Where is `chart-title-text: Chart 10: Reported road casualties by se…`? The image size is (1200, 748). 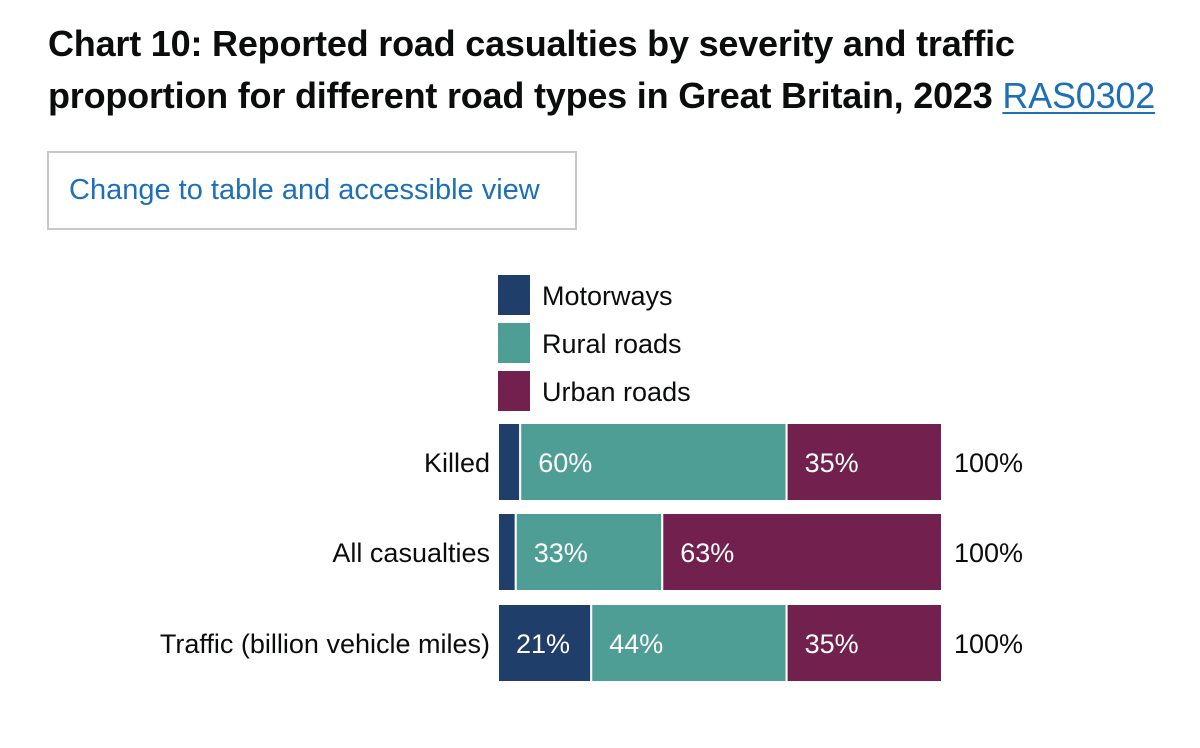 chart-title-text: Chart 10: Reported road casualties by se… is located at coordinates (531, 69).